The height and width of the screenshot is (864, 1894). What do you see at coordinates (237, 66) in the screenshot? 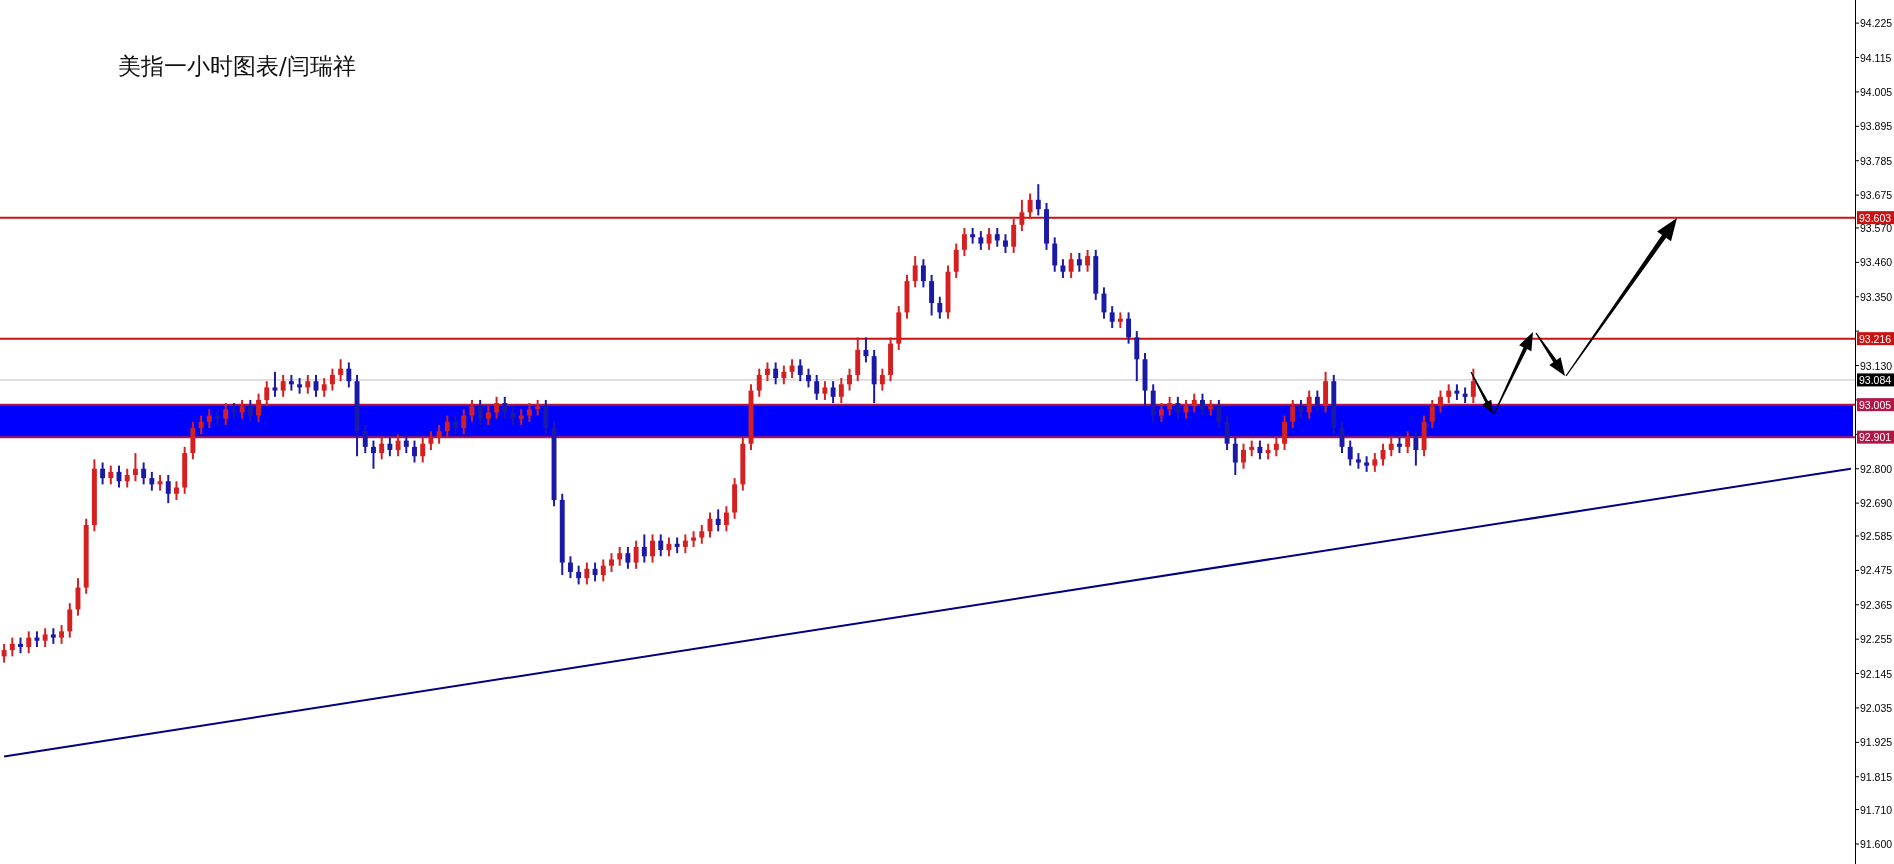
I see `text: 美指一小时图表/闫瑞祥` at bounding box center [237, 66].